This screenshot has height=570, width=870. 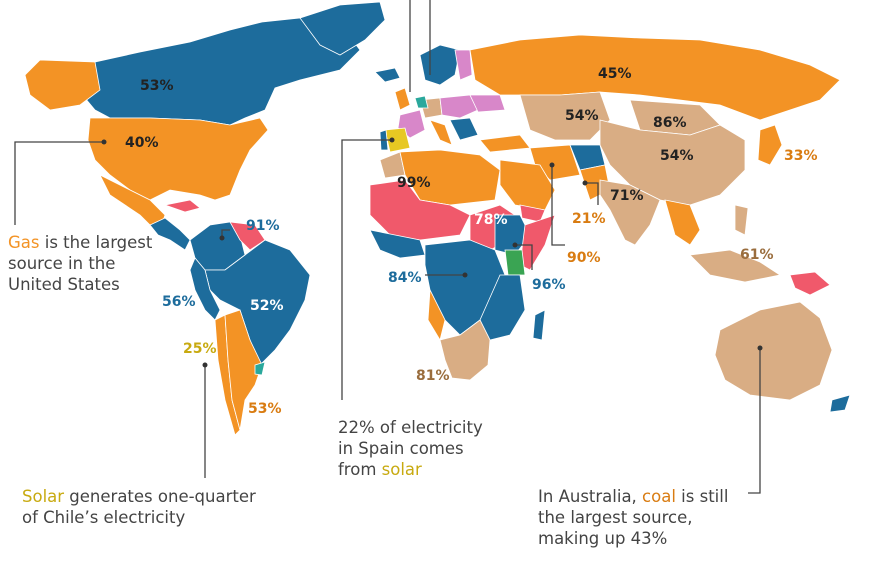 What do you see at coordinates (225, 233) in the screenshot?
I see `venezuela-leader-line` at bounding box center [225, 233].